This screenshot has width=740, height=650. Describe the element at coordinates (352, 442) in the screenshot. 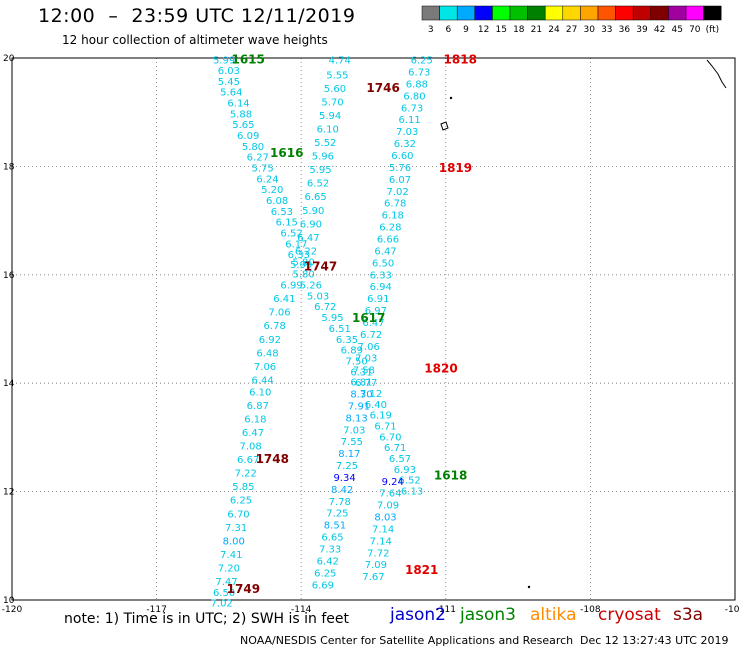

I see `data-point-label: 7.55` at that location.